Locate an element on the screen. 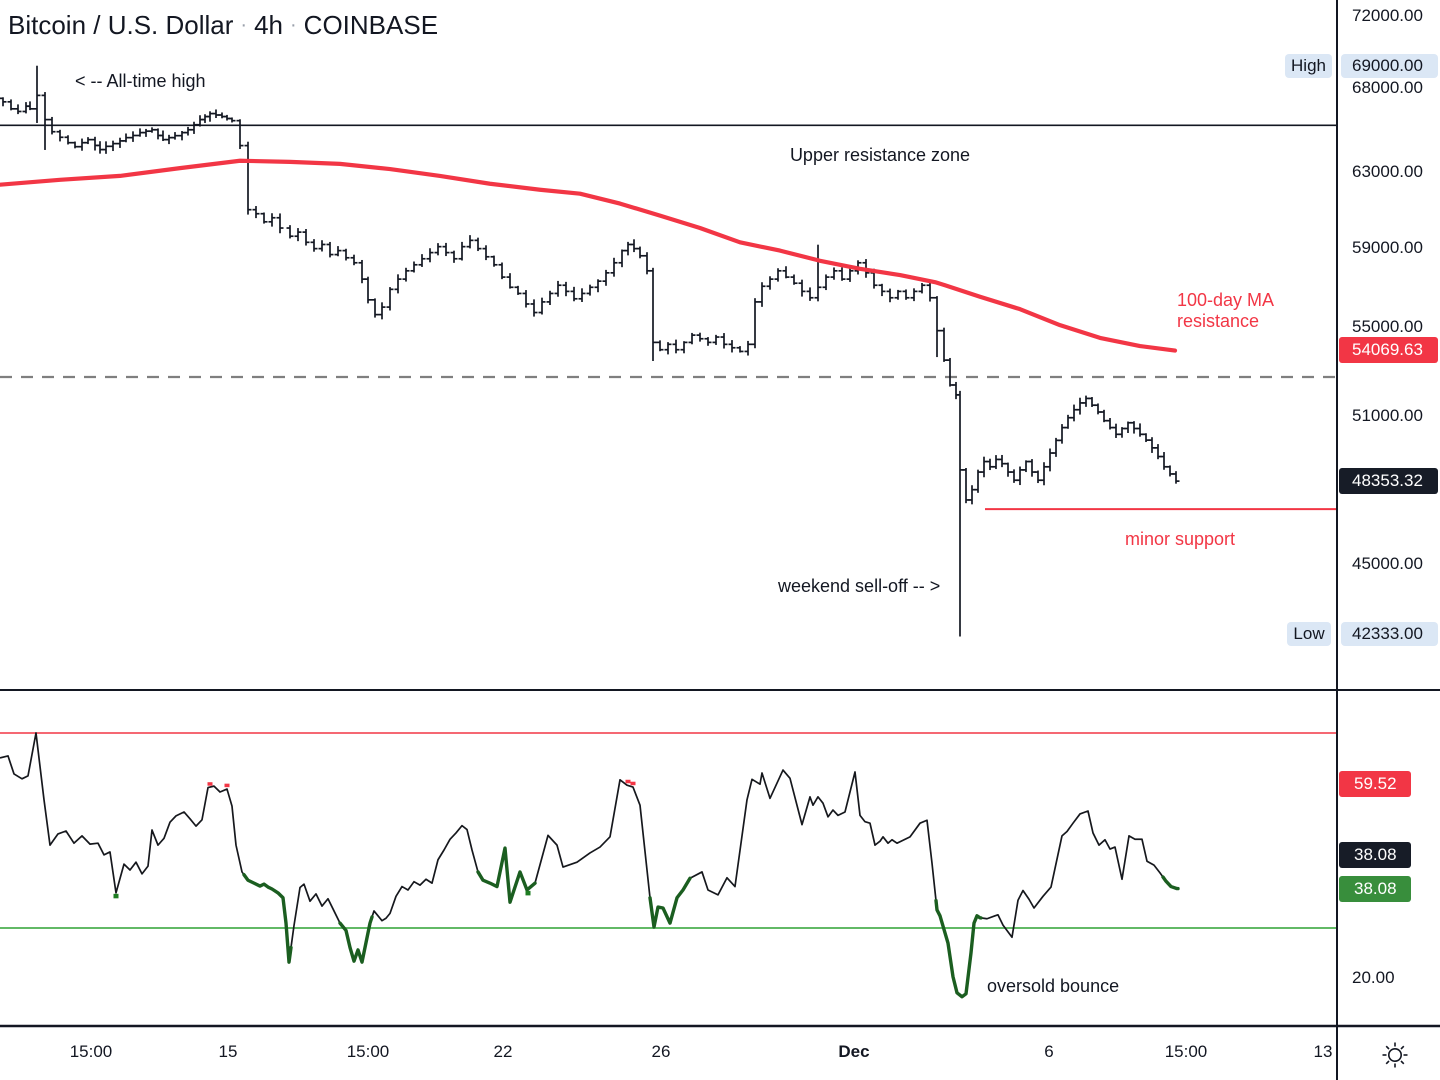 The width and height of the screenshot is (1440, 1080). annotation-oversold-bounce: oversold bounce is located at coordinates (1053, 986).